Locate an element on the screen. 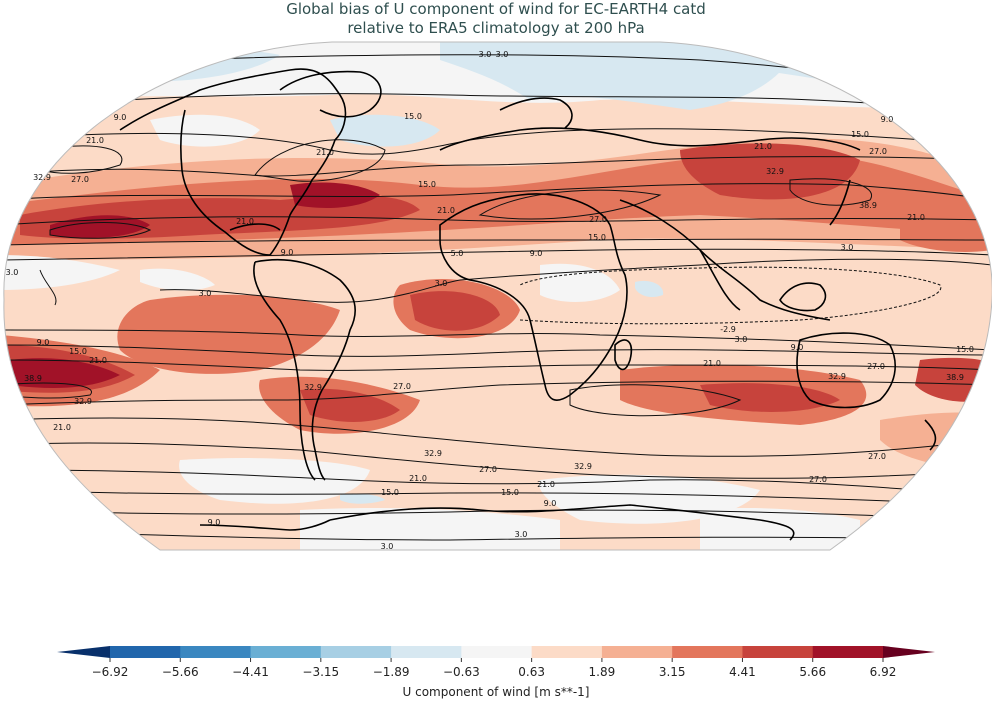 Image resolution: width=992 pixels, height=702 pixels. colorbar-tick-label: −6.92 is located at coordinates (110, 672).